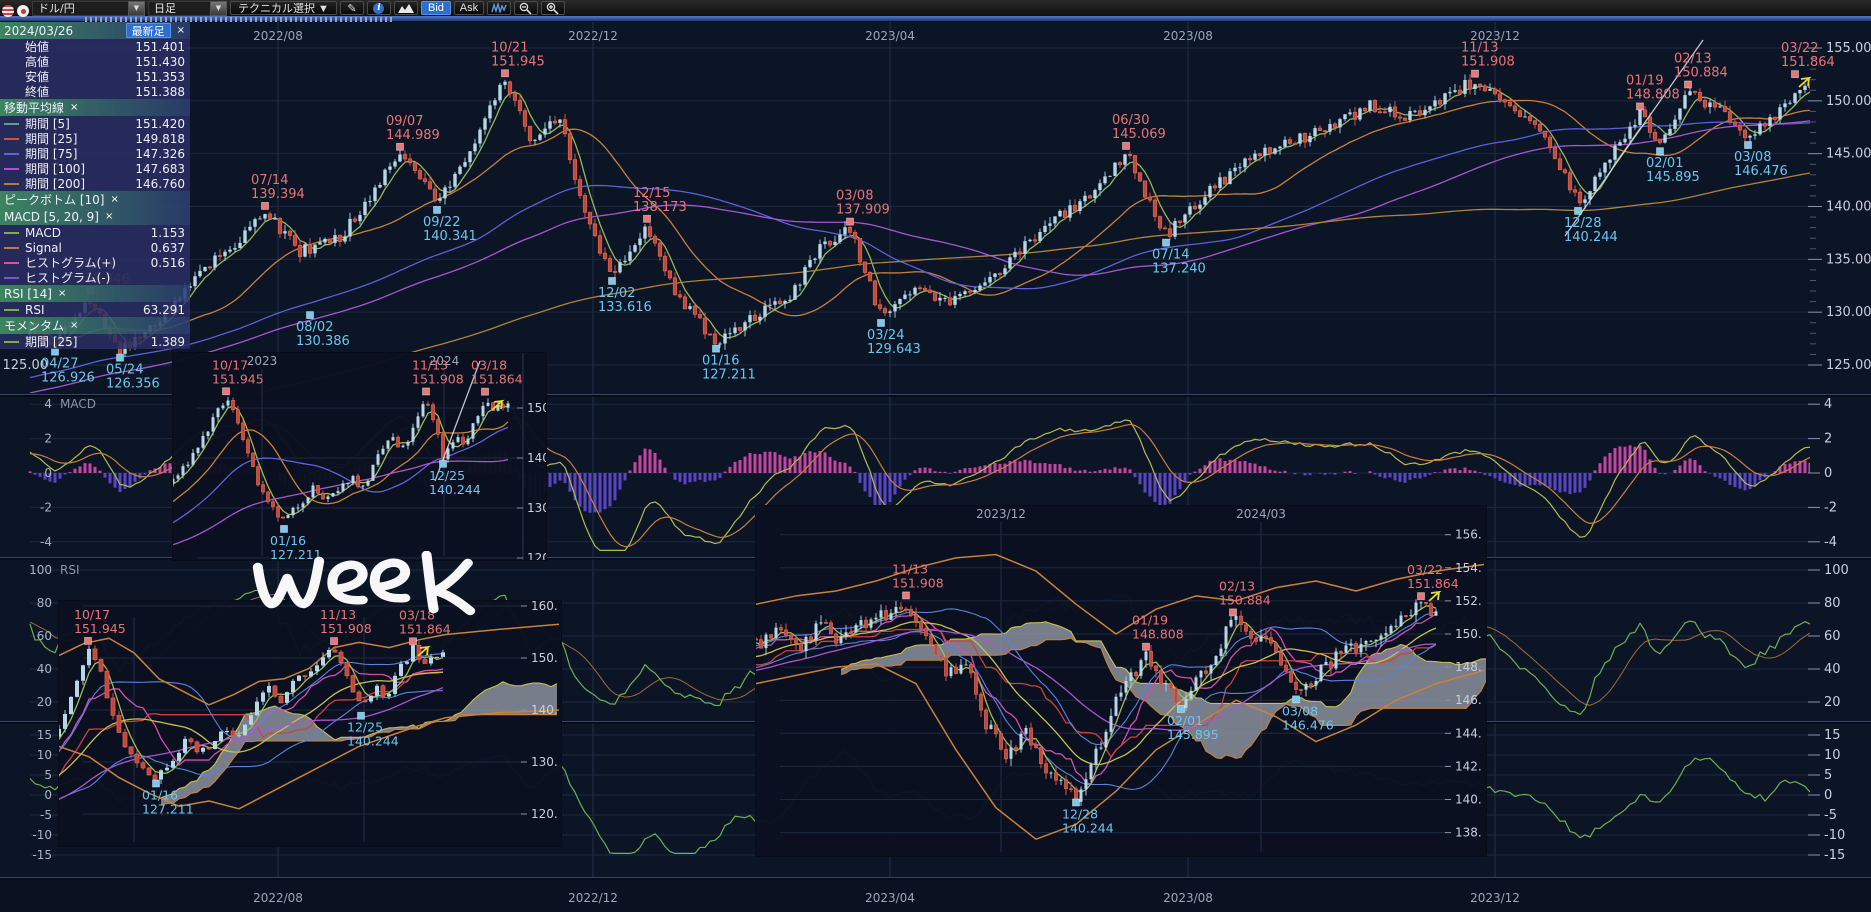 This screenshot has width=1871, height=912. What do you see at coordinates (148, 30) in the screenshot?
I see `latest-bar-button: 最新足` at bounding box center [148, 30].